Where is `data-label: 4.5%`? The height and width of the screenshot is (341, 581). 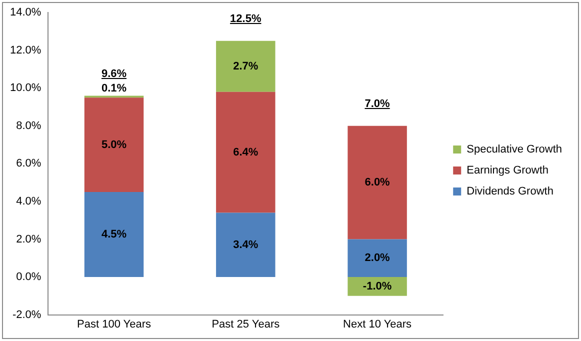 data-label: 4.5% is located at coordinates (114, 234).